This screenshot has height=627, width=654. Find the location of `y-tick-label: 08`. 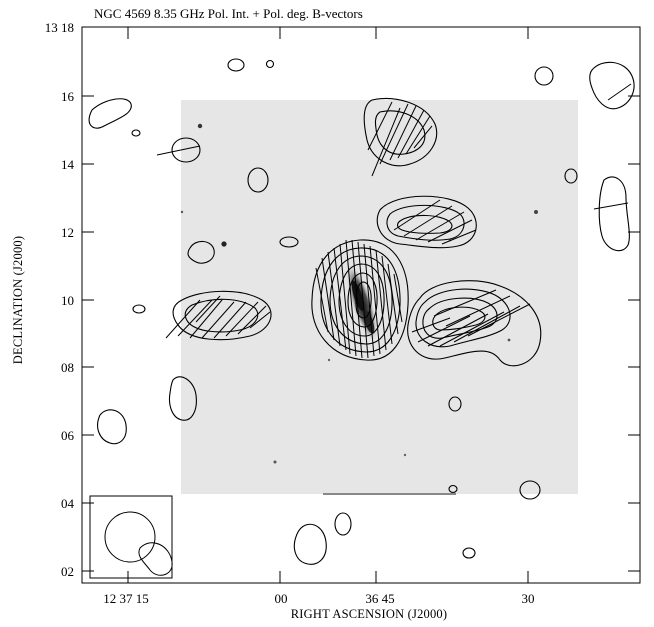

y-tick-label: 08 is located at coordinates (67, 367).